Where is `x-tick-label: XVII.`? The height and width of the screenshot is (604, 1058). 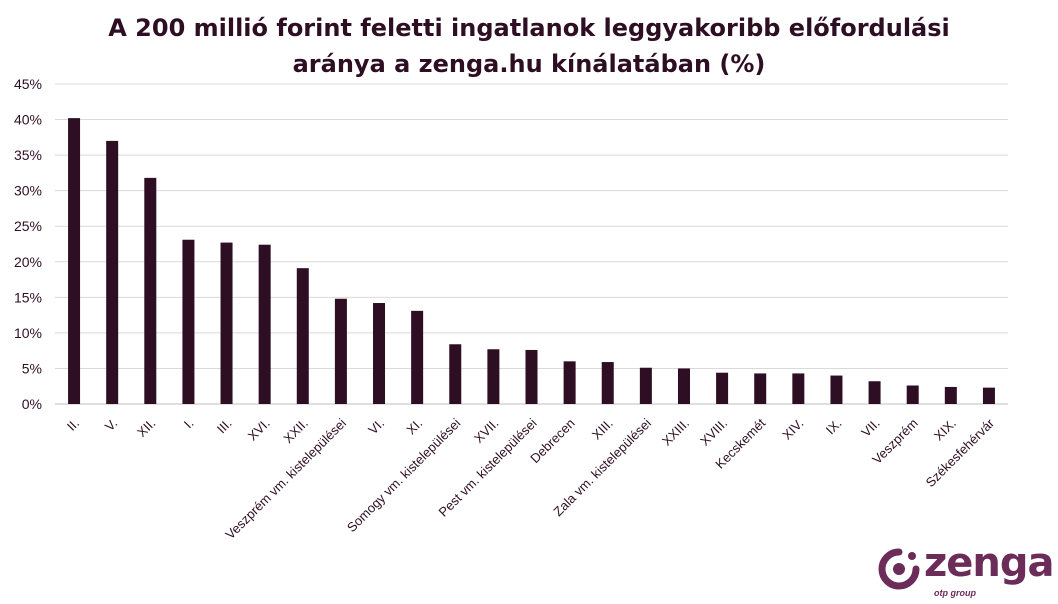 x-tick-label: XVII. is located at coordinates (486, 431).